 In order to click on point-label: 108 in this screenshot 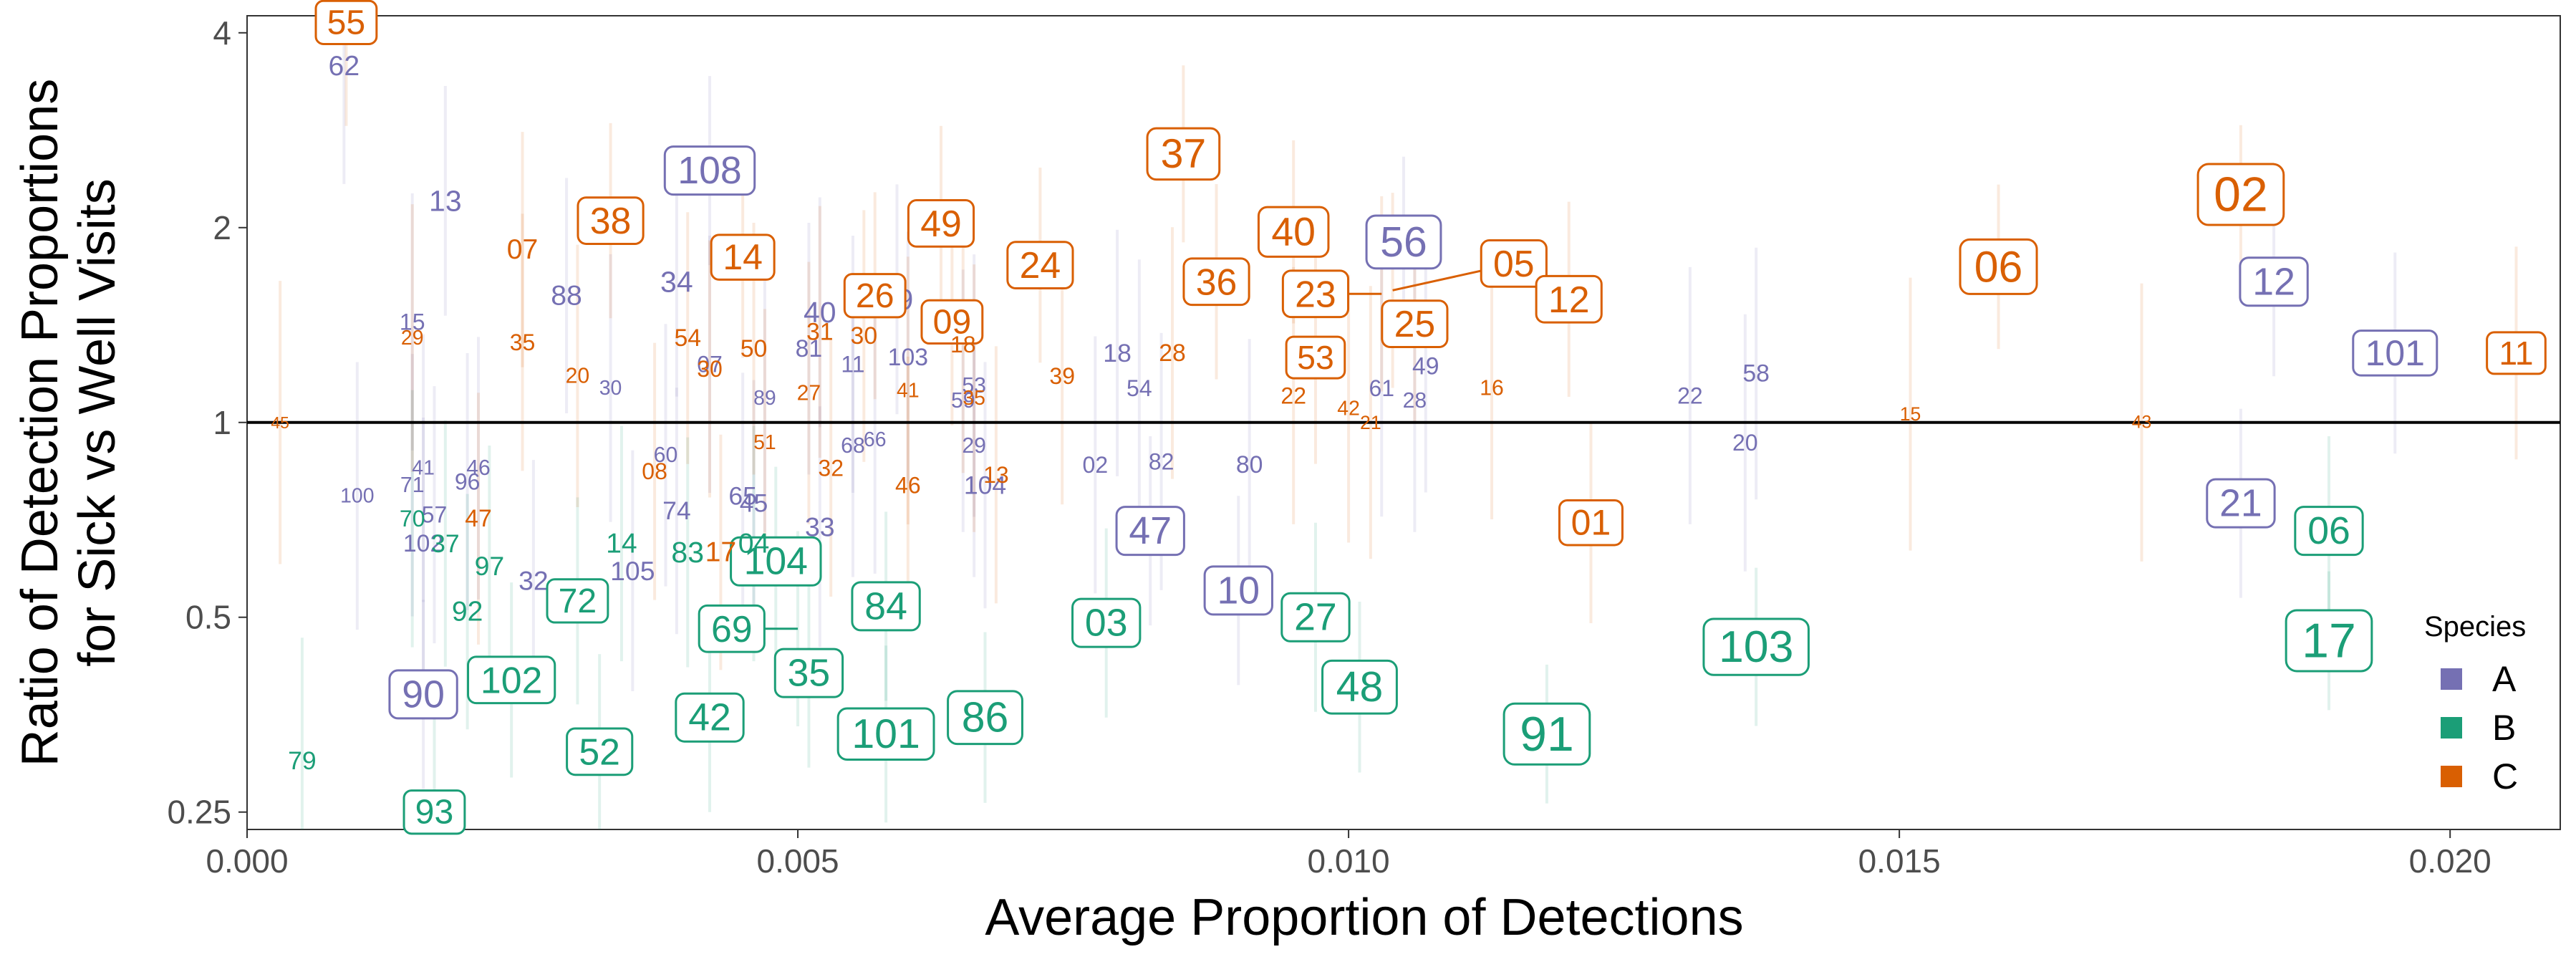, I will do `click(709, 170)`.